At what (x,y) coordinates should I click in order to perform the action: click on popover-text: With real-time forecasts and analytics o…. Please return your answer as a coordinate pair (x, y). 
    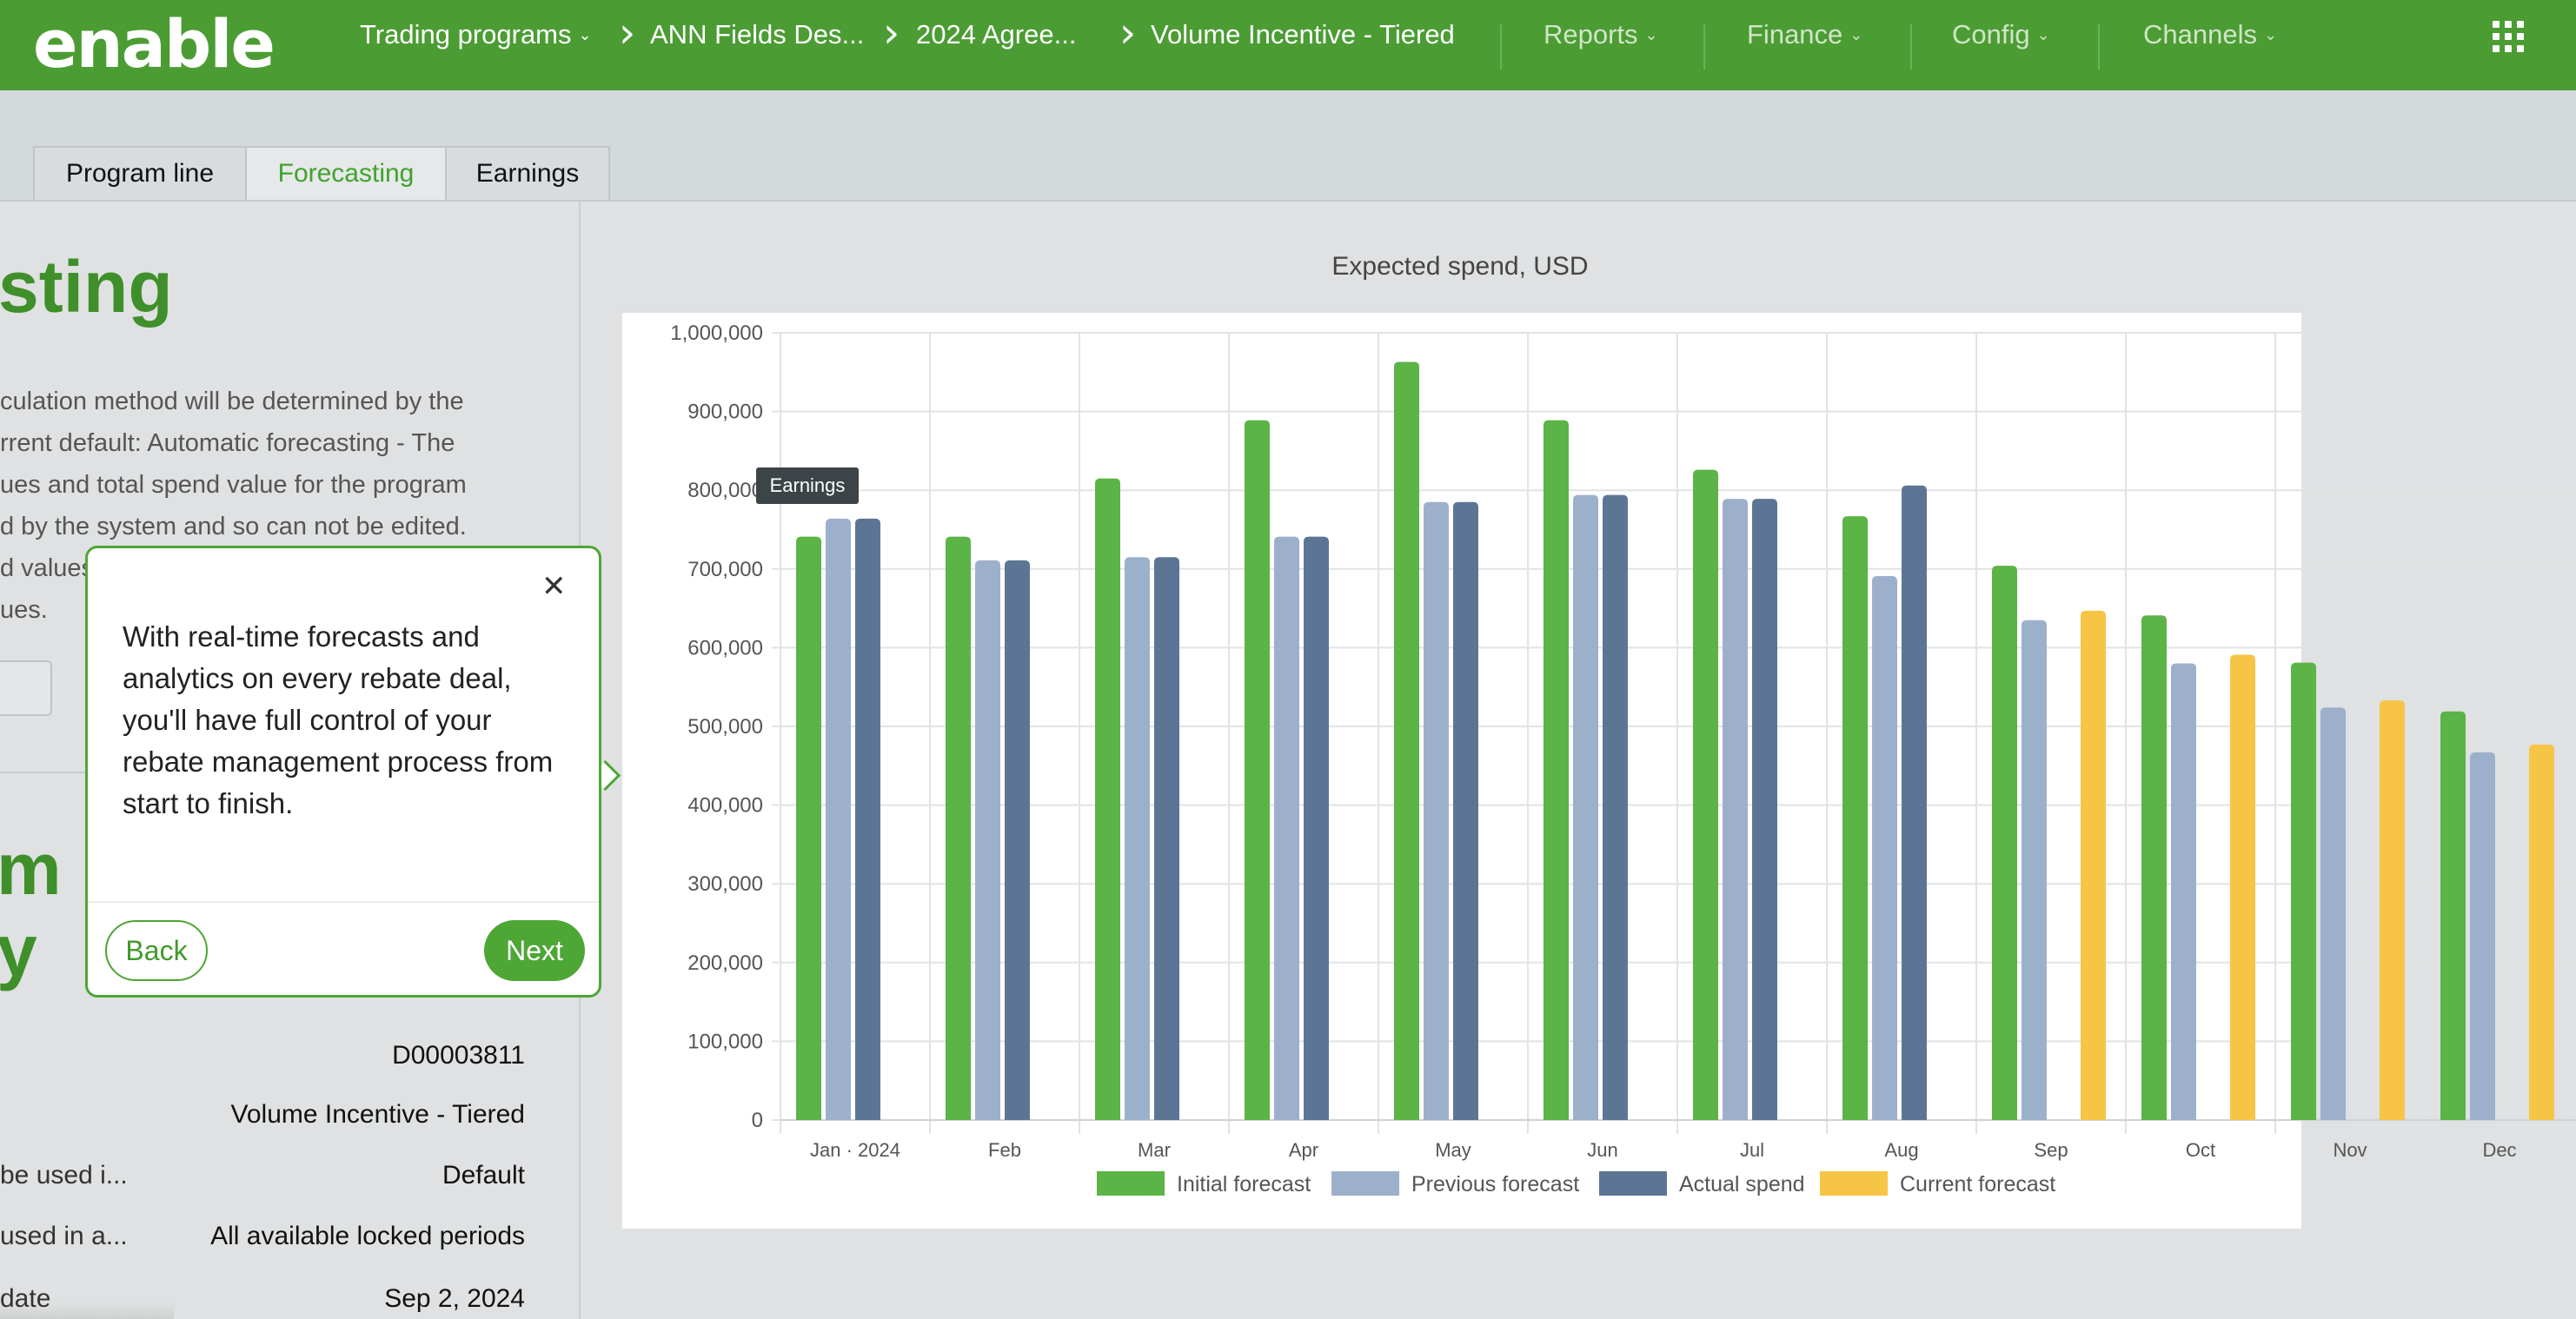
    Looking at the image, I should click on (338, 719).